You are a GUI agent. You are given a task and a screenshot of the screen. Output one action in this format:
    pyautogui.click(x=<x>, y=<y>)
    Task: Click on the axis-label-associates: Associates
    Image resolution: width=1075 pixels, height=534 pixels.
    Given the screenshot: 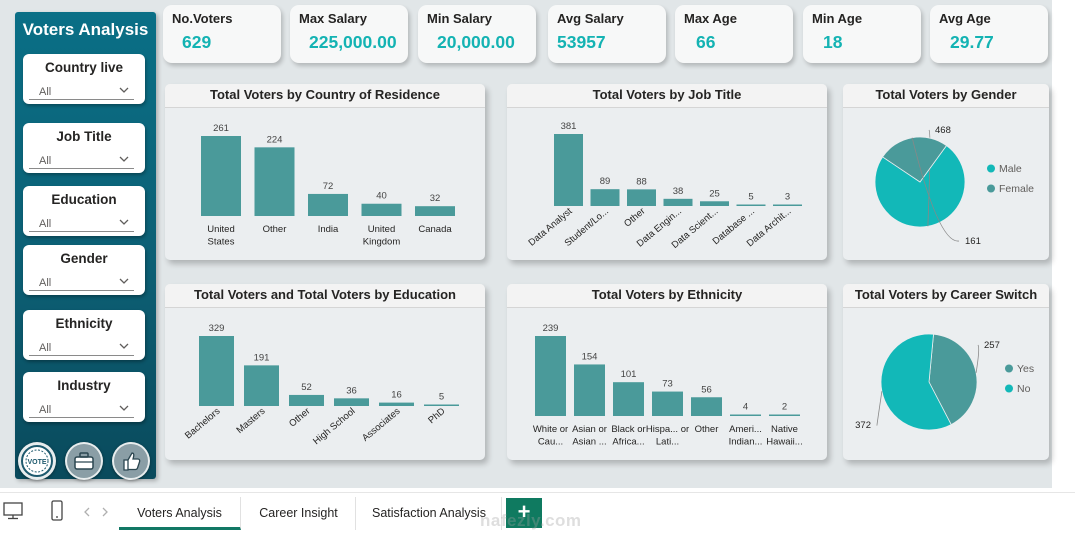 What is the action you would take?
    pyautogui.click(x=381, y=425)
    